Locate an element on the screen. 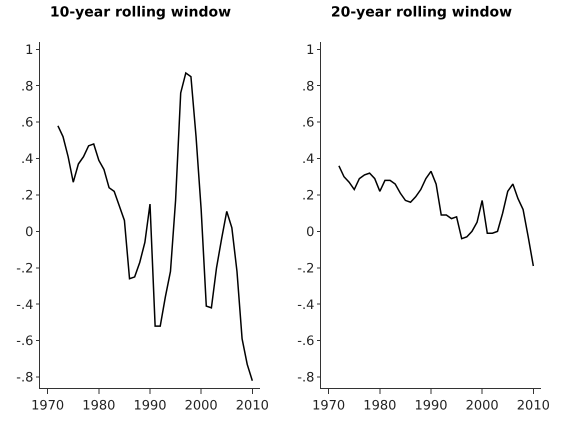 The height and width of the screenshot is (431, 563). chart-title: 20-year rolling window is located at coordinates (421, 12).